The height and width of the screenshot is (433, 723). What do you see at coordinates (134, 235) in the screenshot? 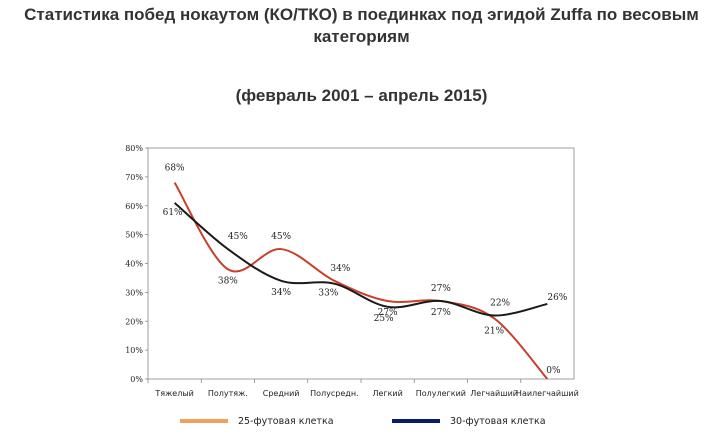
I see `y-tick-label: 50%` at bounding box center [134, 235].